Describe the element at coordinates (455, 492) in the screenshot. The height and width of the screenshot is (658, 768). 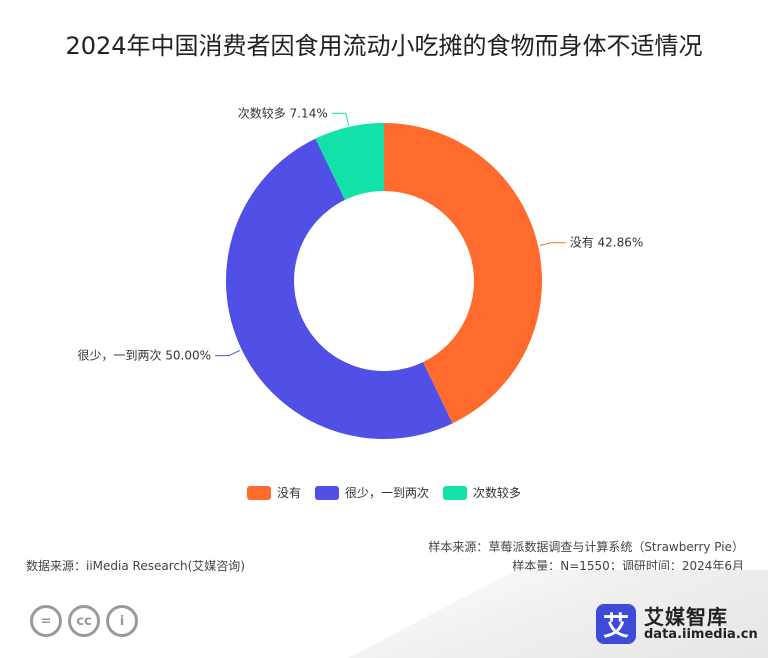
I see `legend-swatch-often` at that location.